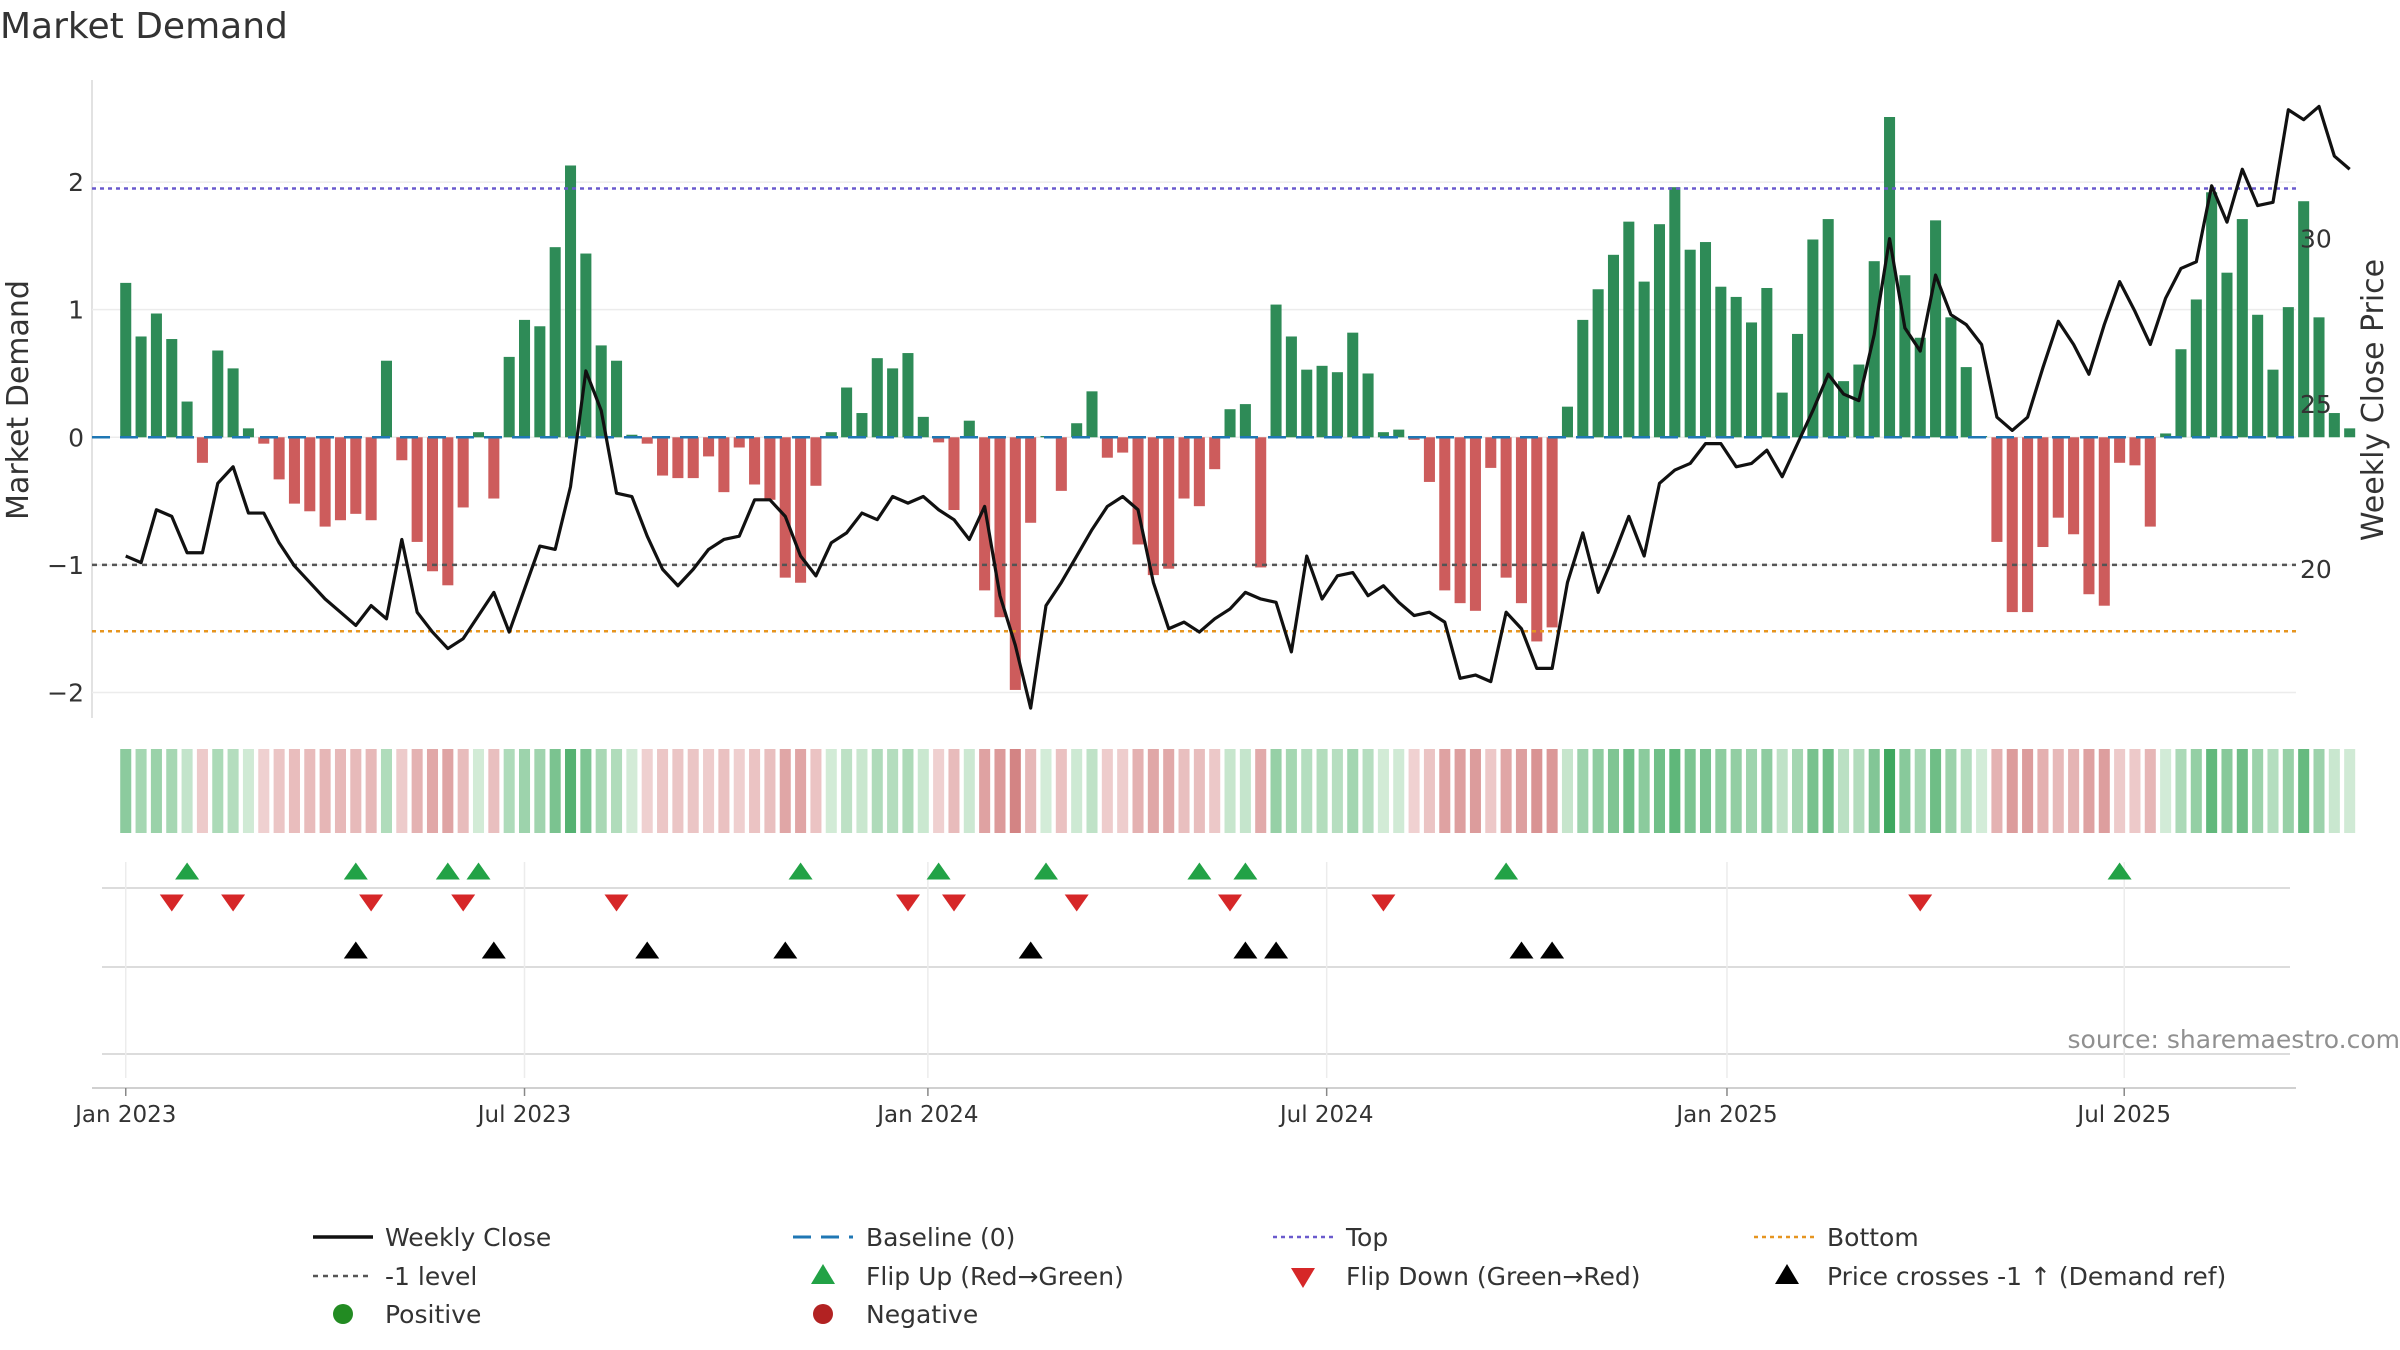  I want to click on x-tick-label: Jul 2023, so click(524, 1115).